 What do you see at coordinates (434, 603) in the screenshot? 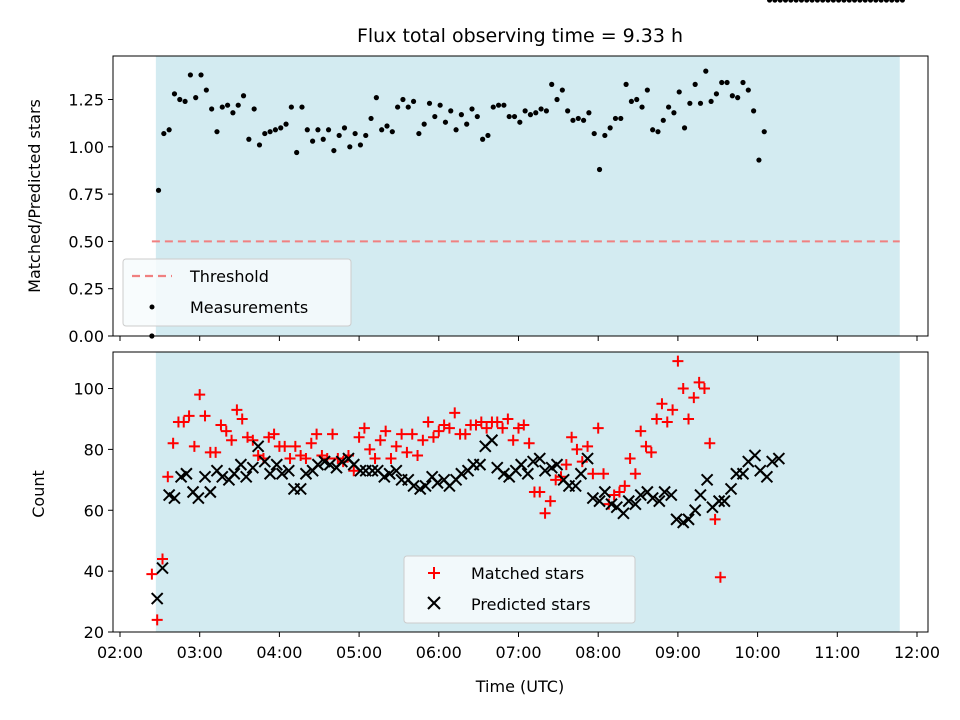
I see `legend-predicted-swatch` at bounding box center [434, 603].